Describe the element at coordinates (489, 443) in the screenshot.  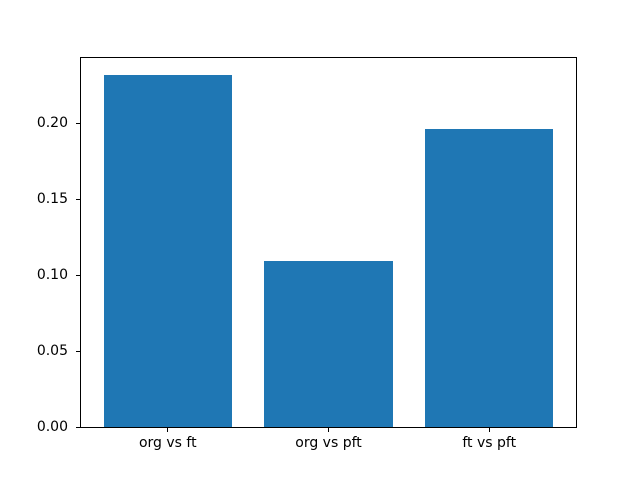
I see `x-tick-label: ft vs pft` at that location.